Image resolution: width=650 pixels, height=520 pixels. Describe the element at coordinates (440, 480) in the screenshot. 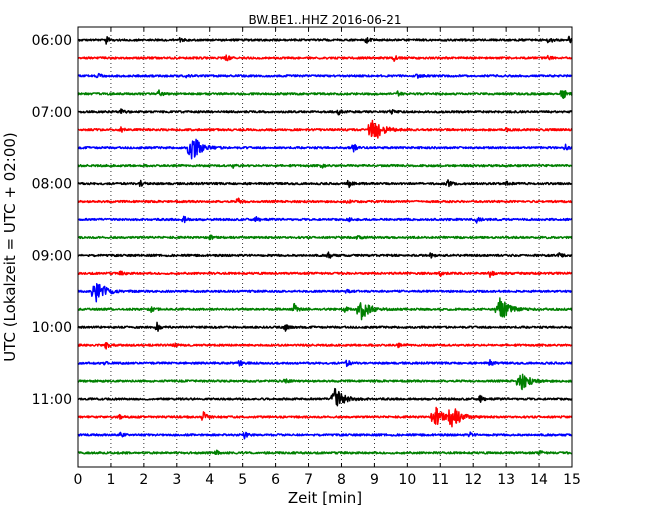

I see `x-tick-label: 11` at that location.